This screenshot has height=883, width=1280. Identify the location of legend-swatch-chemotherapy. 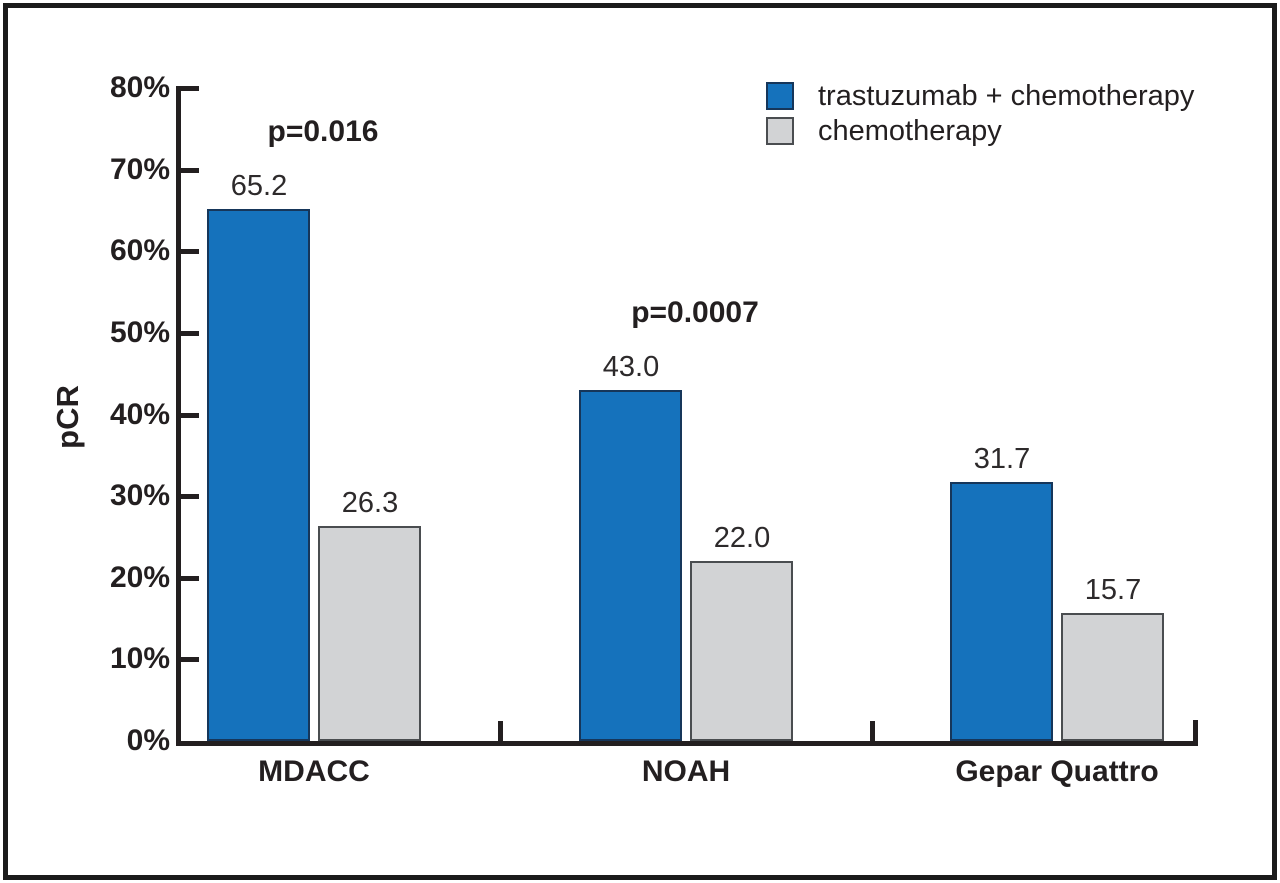
(780, 131).